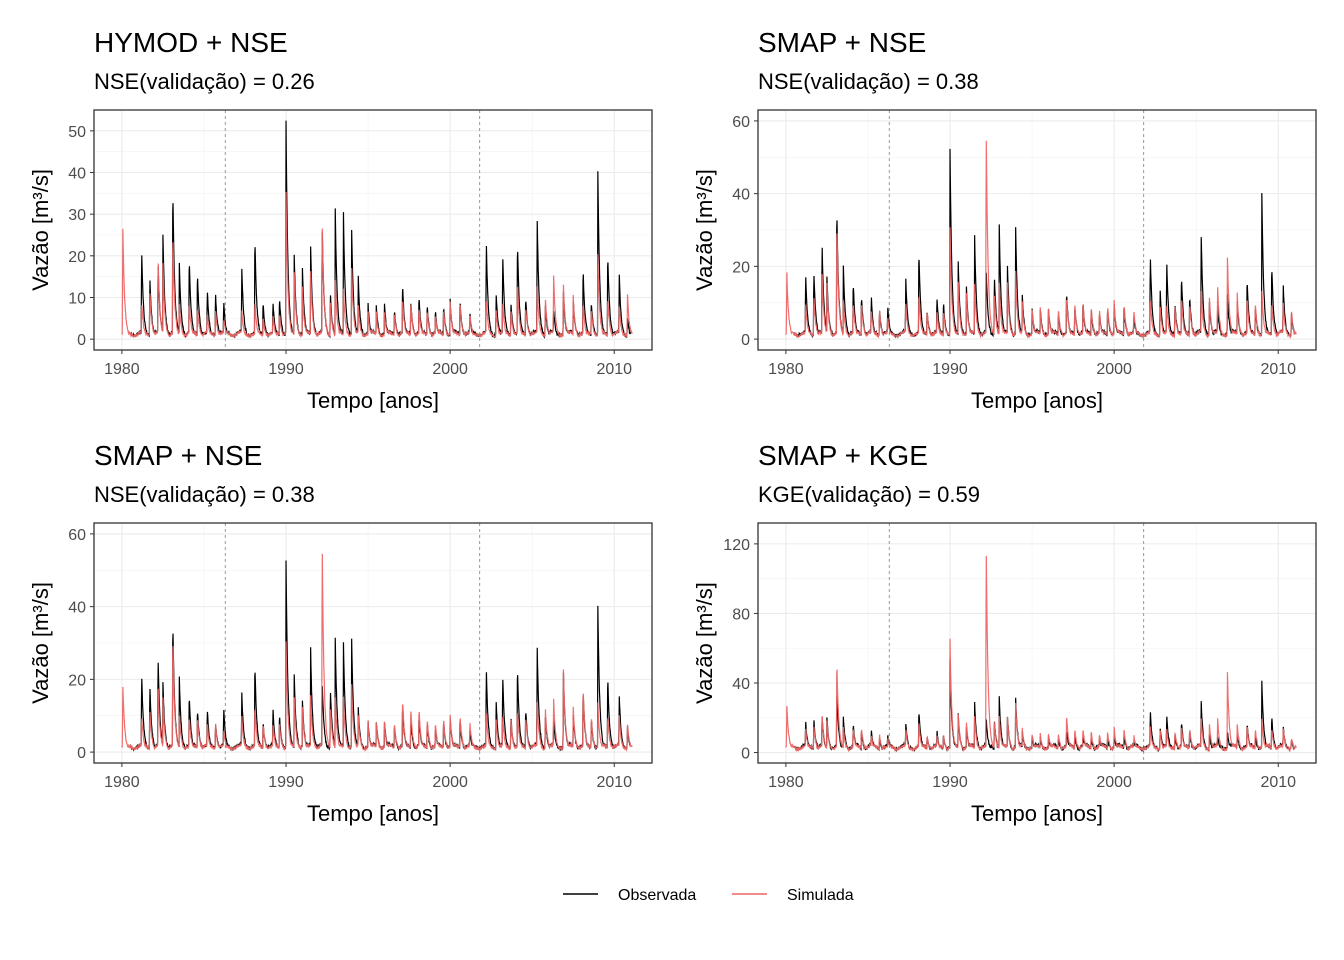 The width and height of the screenshot is (1344, 960). Describe the element at coordinates (191, 42) in the screenshot. I see `panel-title: HYMOD + NSE` at that location.